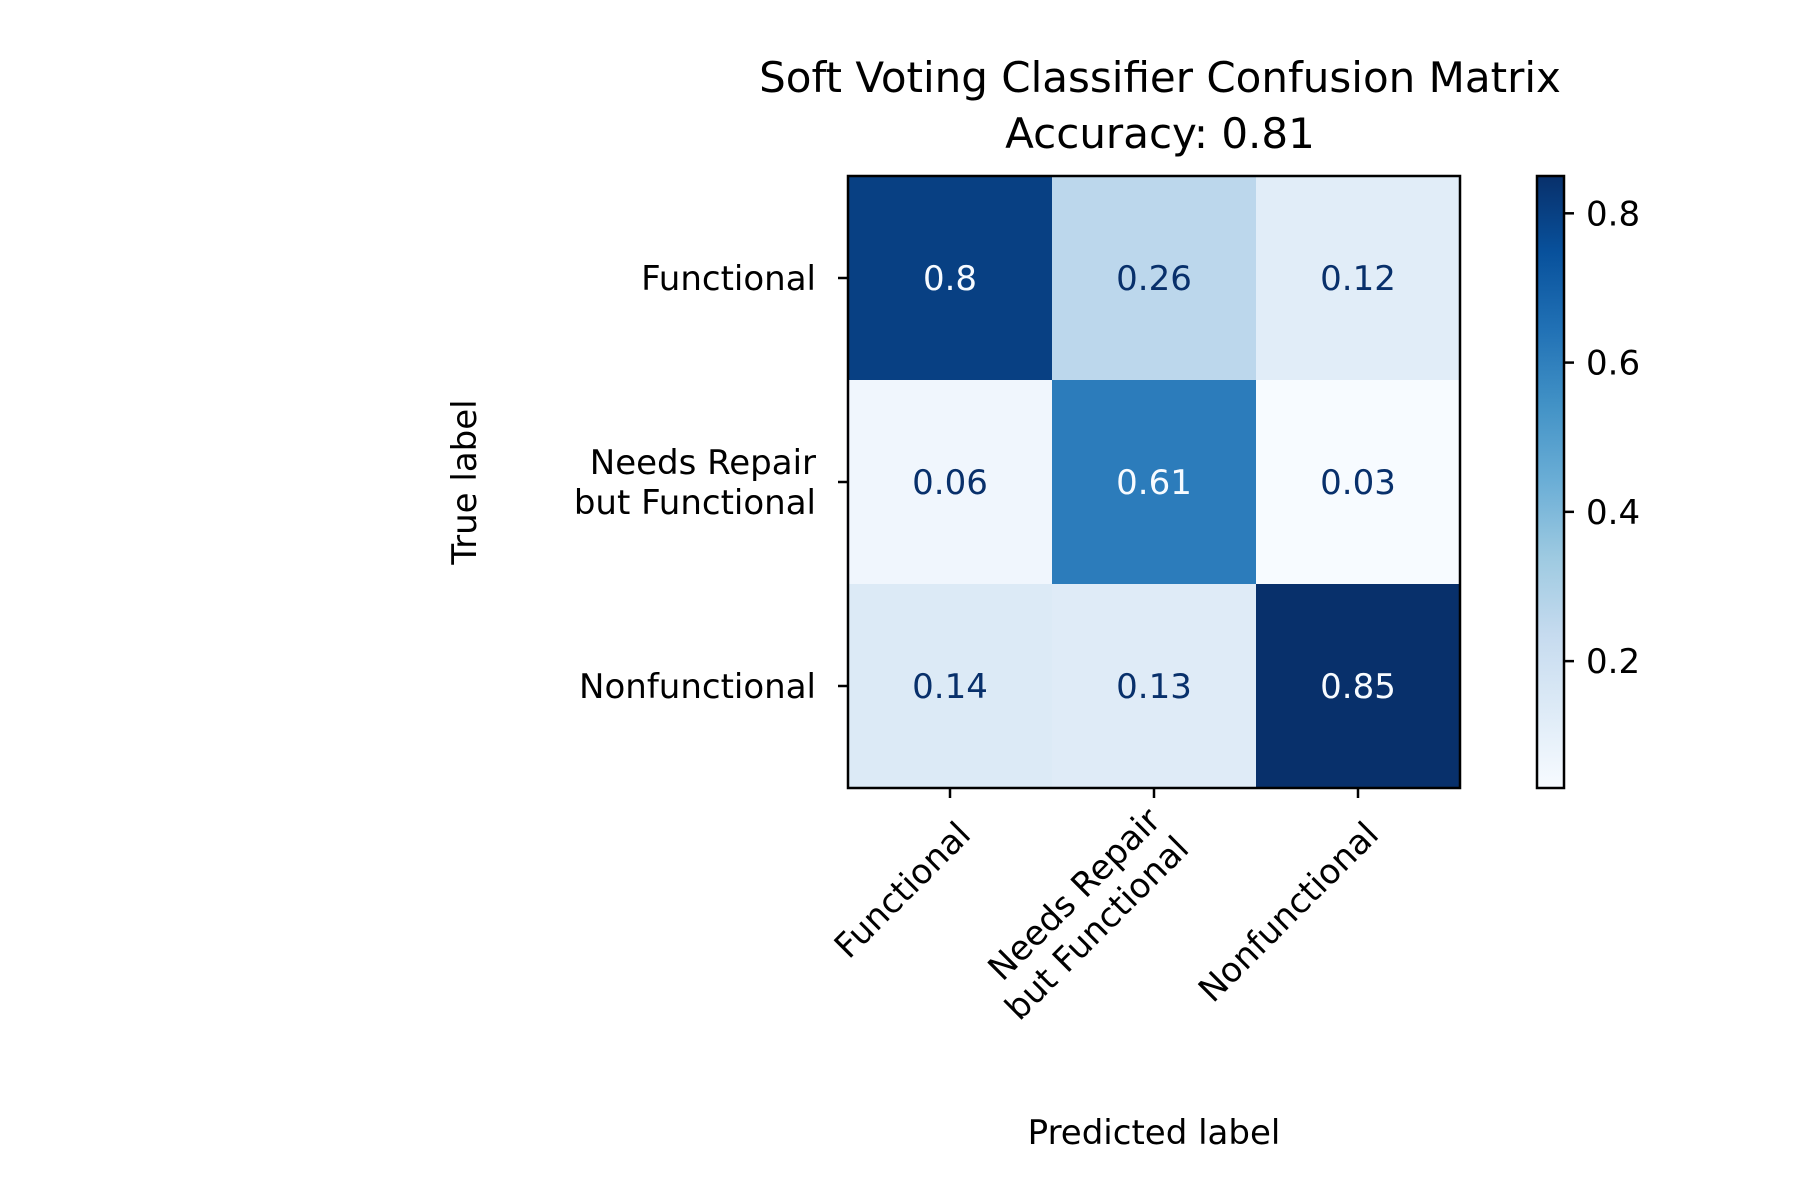 This screenshot has width=1800, height=1200. I want to click on cell-value-label: 0.12, so click(1358, 279).